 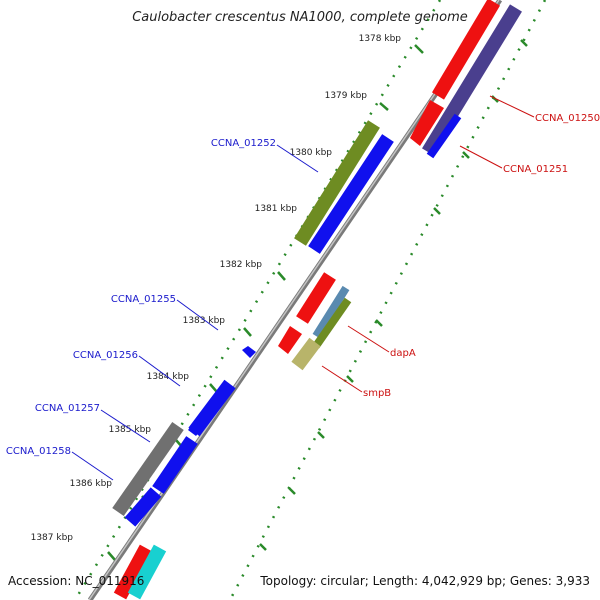 I want to click on cds-dapa-head, so click(x=290, y=340).